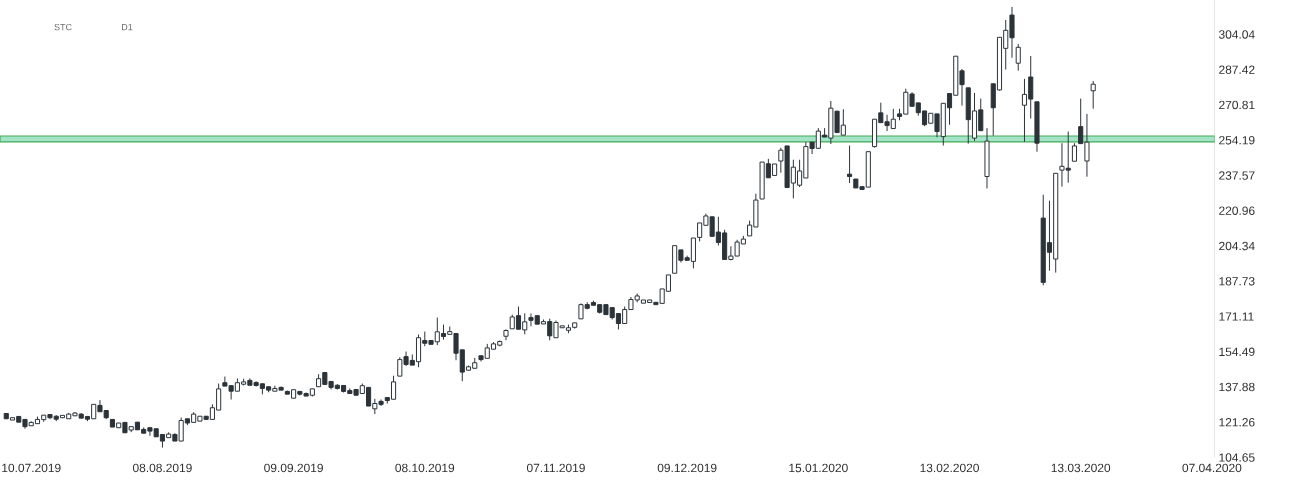 This screenshot has width=1292, height=503. What do you see at coordinates (1237, 140) in the screenshot?
I see `y-tick-label: 254.19` at bounding box center [1237, 140].